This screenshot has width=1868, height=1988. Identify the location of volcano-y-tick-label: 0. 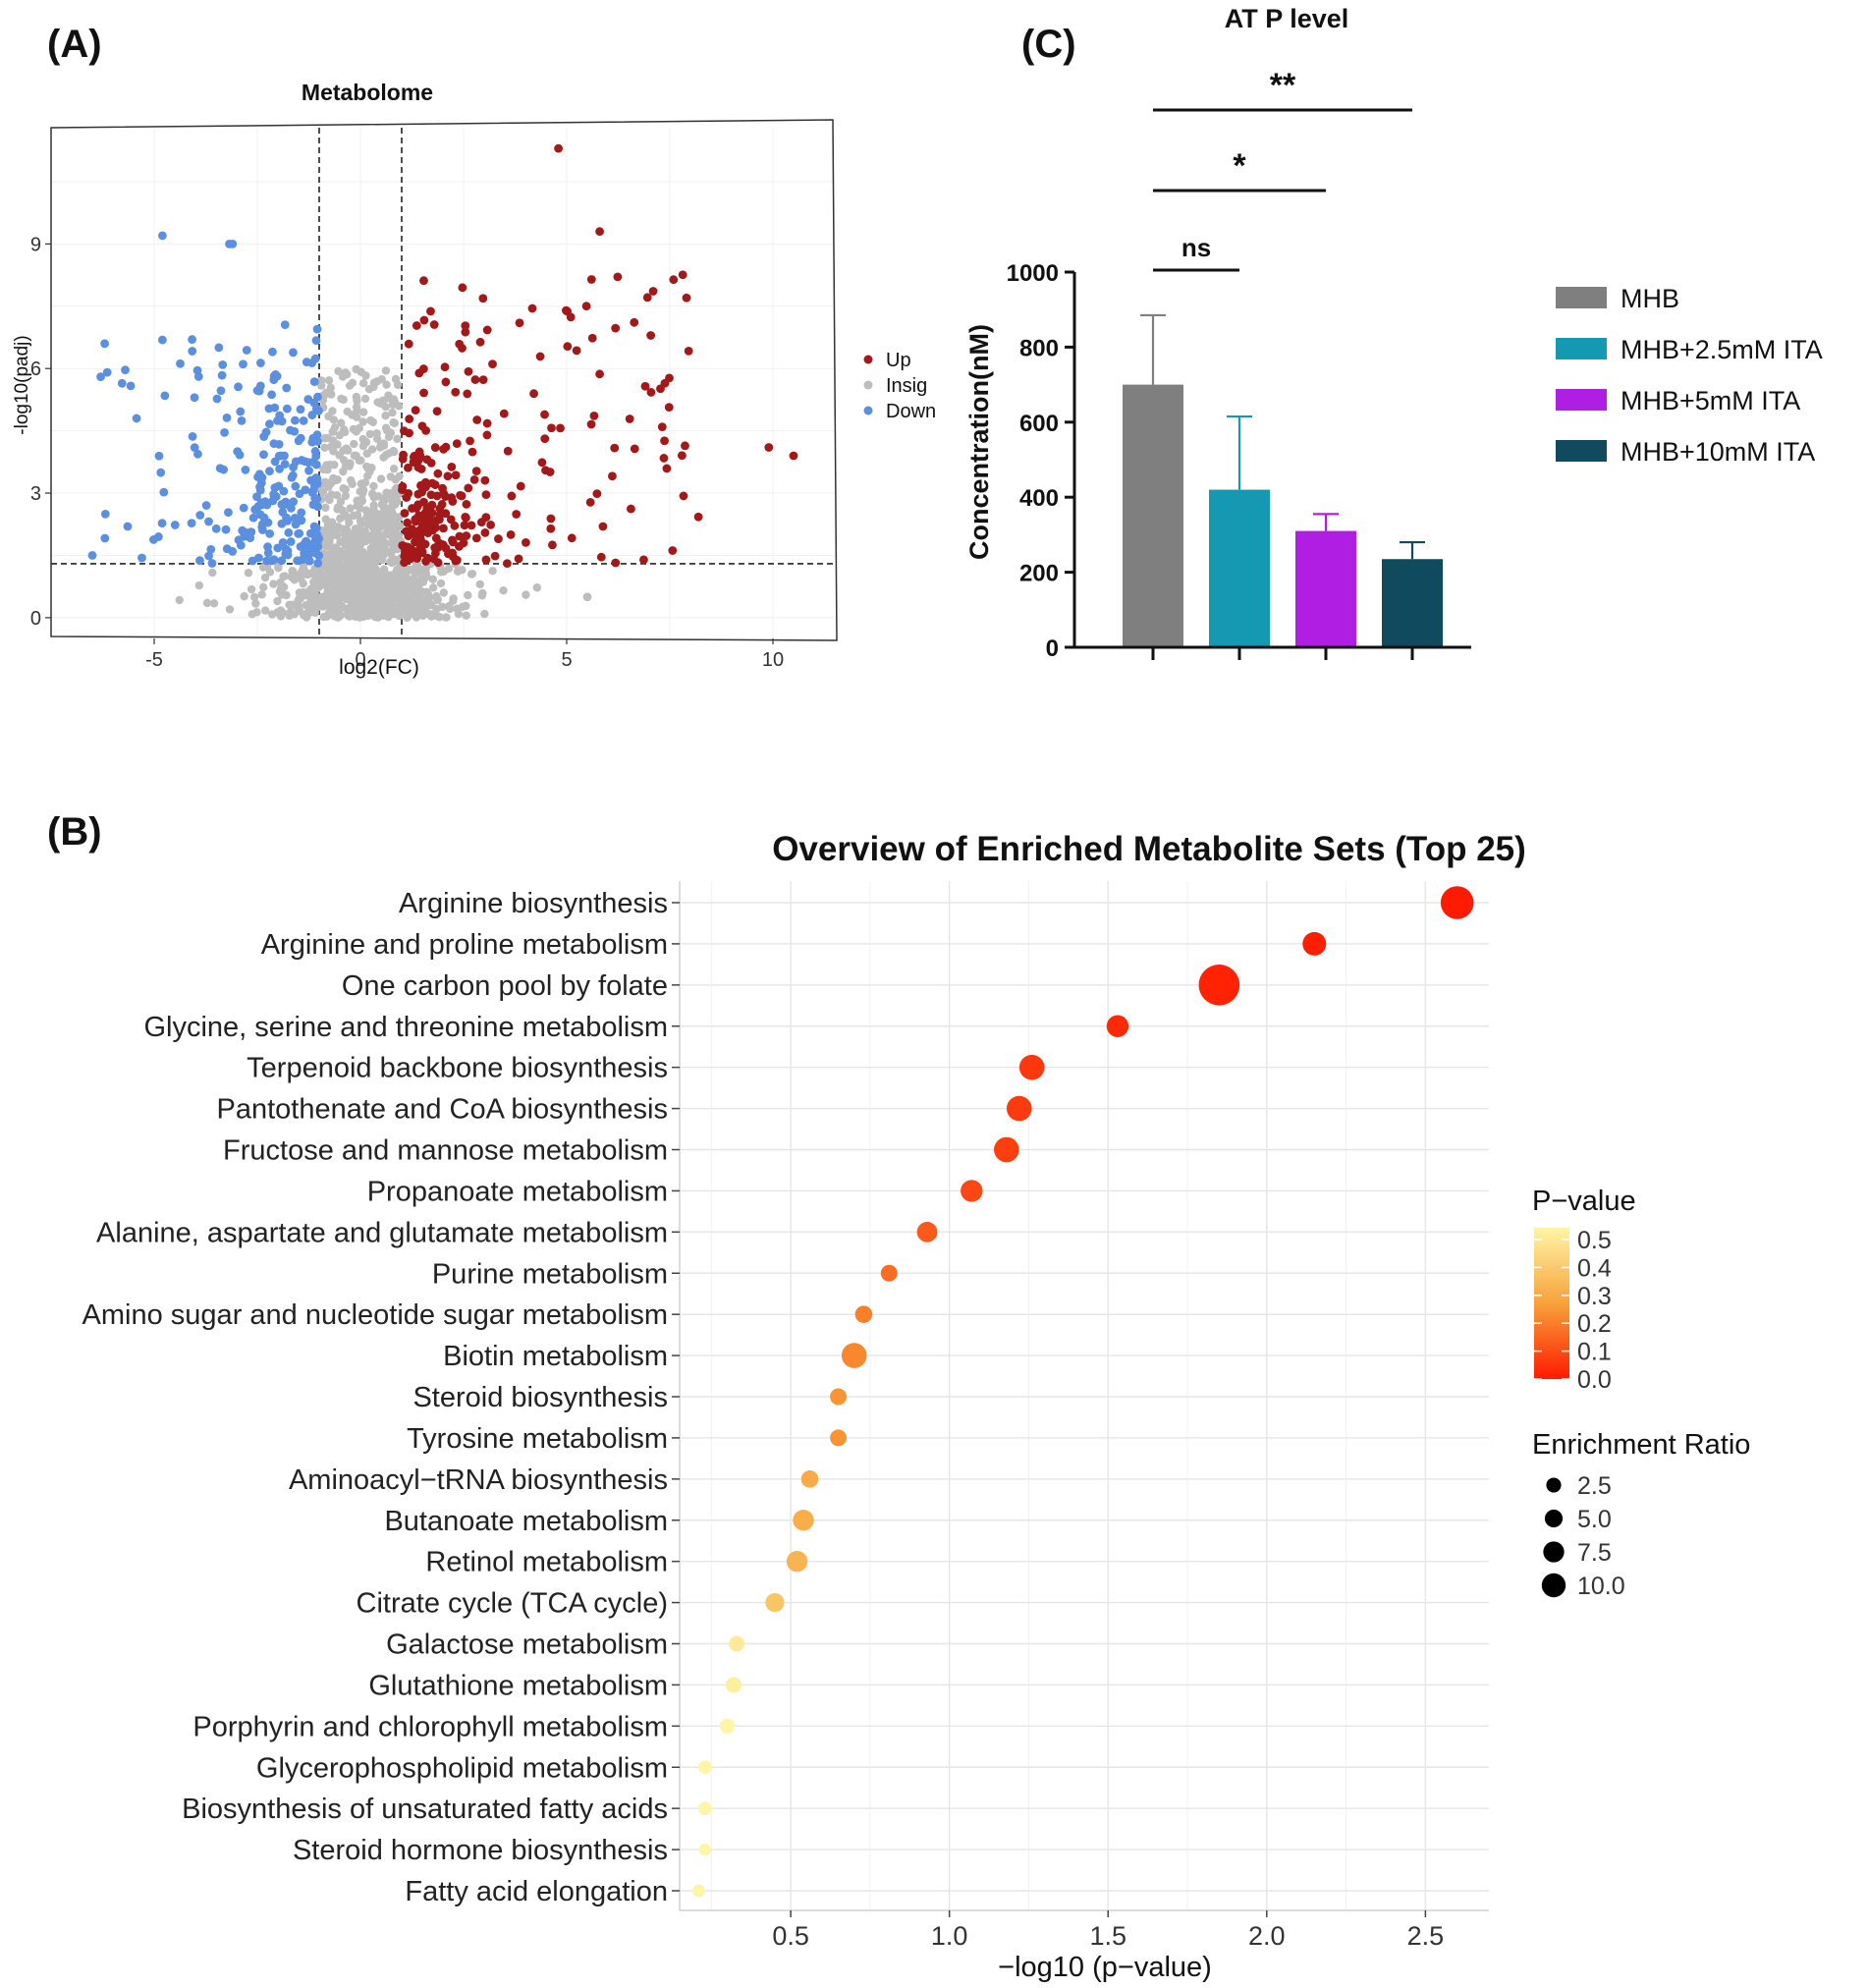
(35, 619).